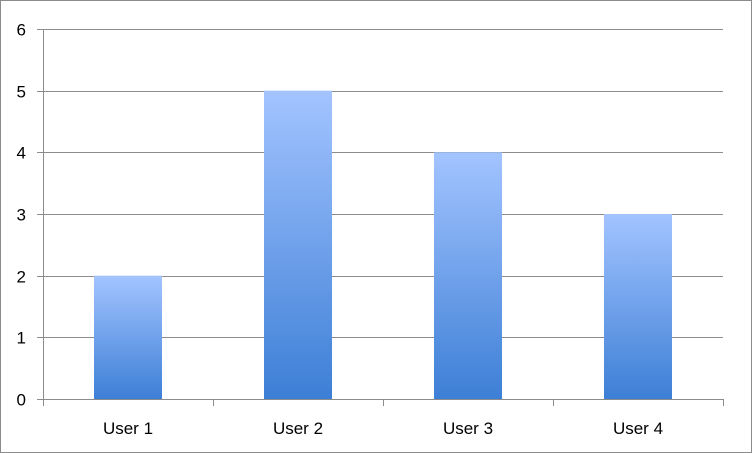  Describe the element at coordinates (21, 215) in the screenshot. I see `y-tick-label: 3` at that location.